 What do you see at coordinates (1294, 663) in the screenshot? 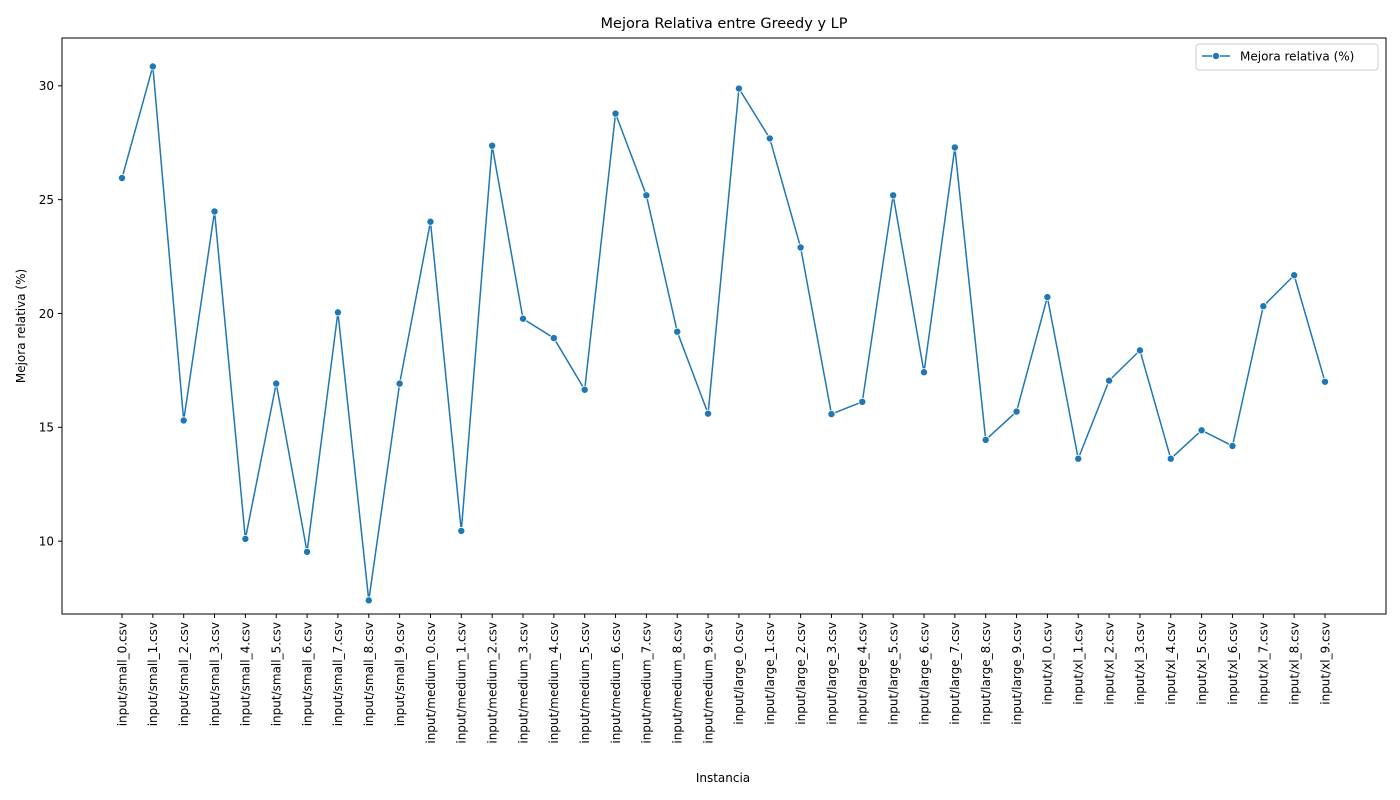
I see `x-tick-label: input/xl_8.csv` at bounding box center [1294, 663].